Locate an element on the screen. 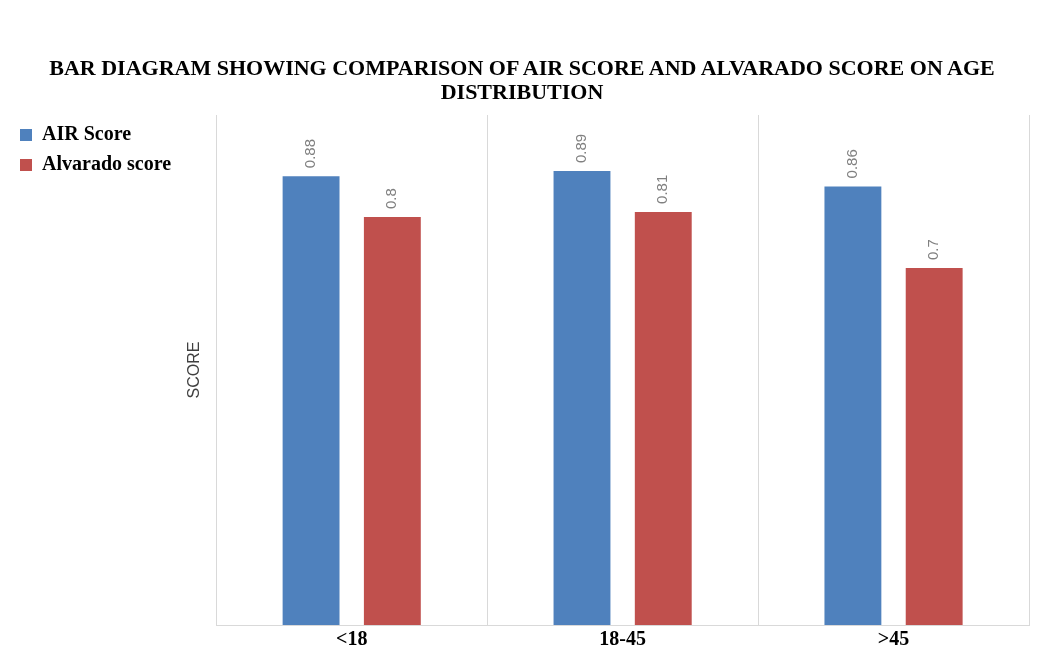  x-tick-label: 18-45 is located at coordinates (622, 638).